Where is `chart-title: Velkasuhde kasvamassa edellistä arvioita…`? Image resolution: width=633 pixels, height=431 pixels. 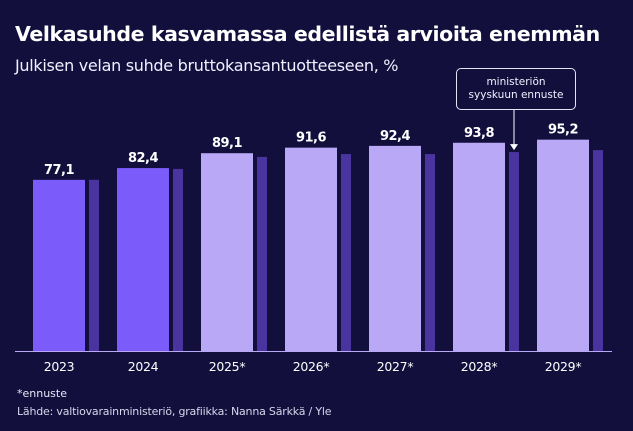
chart-title: Velkasuhde kasvamassa edellistä arvioita… is located at coordinates (307, 34).